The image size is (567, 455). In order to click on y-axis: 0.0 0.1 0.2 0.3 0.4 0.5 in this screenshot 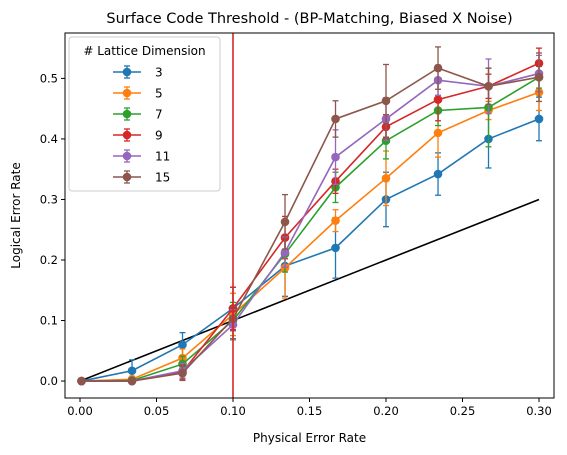, I will do `click(52, 229)`.